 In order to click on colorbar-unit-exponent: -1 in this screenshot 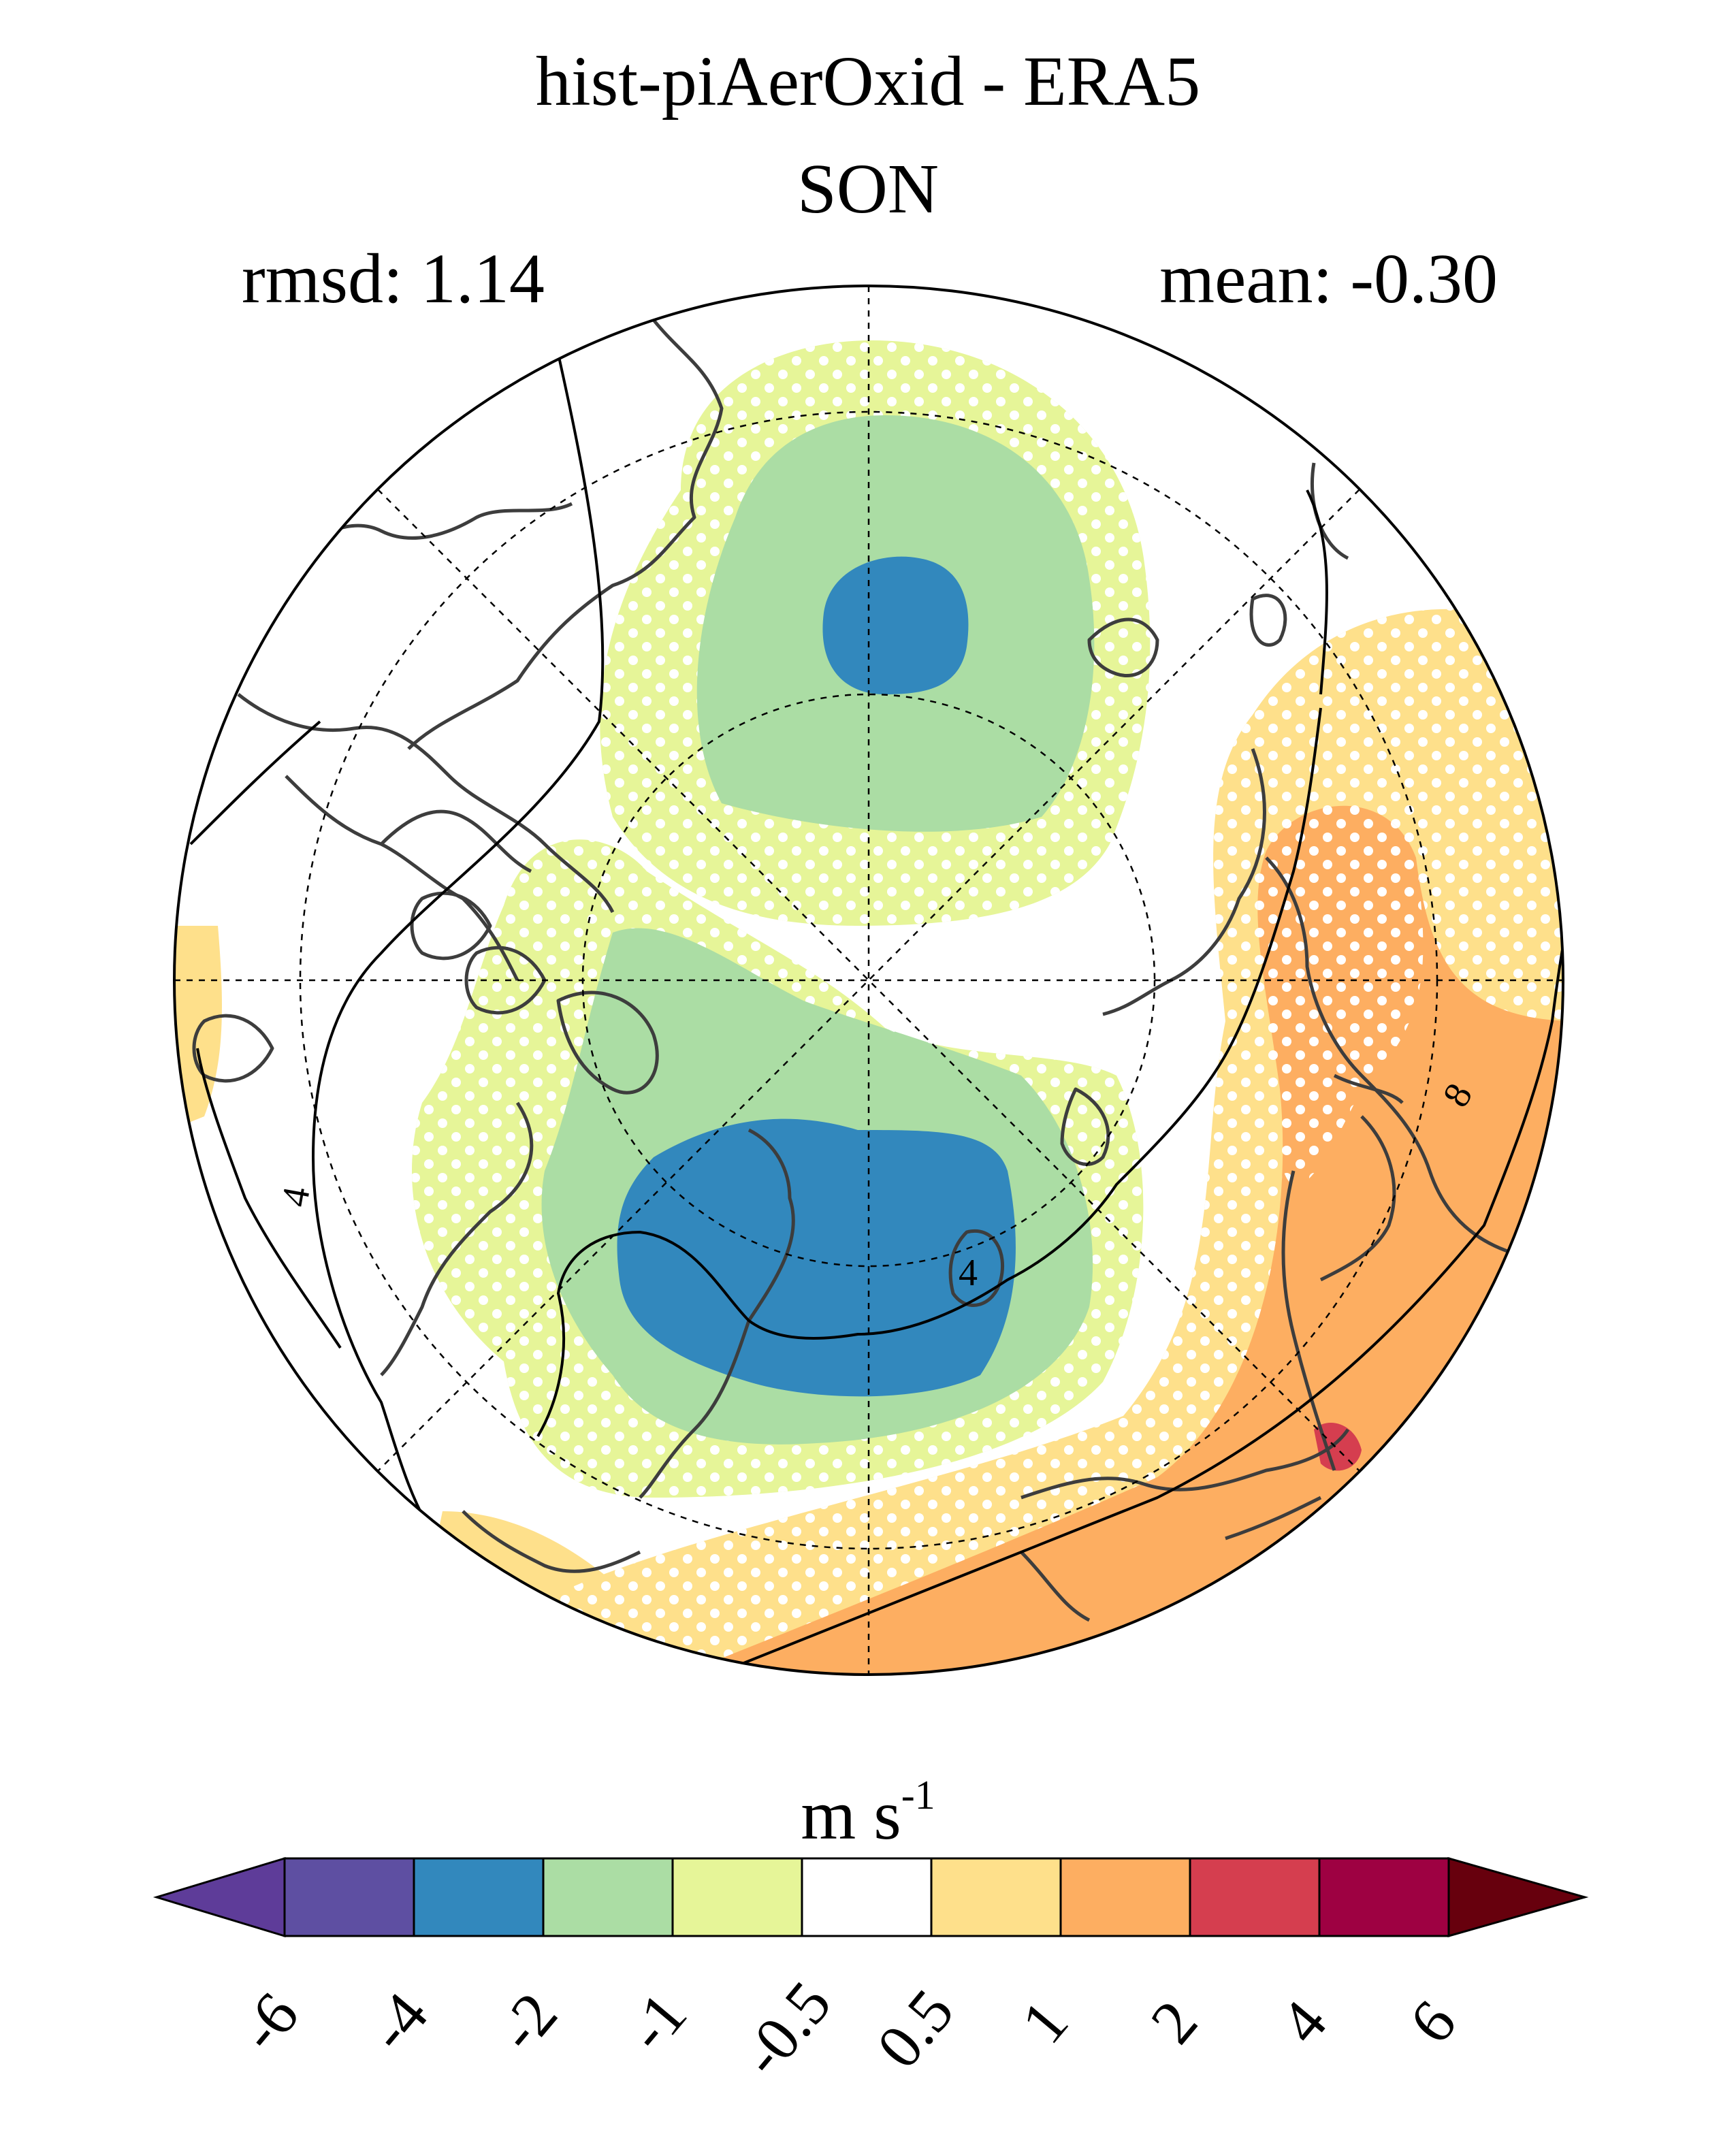, I will do `click(918, 1795)`.